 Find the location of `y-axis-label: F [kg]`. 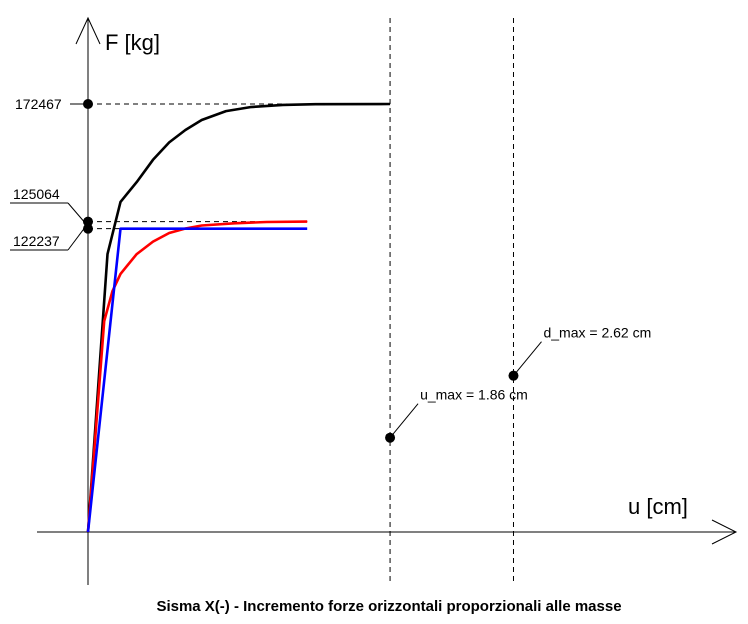

y-axis-label: F [kg] is located at coordinates (132, 42).